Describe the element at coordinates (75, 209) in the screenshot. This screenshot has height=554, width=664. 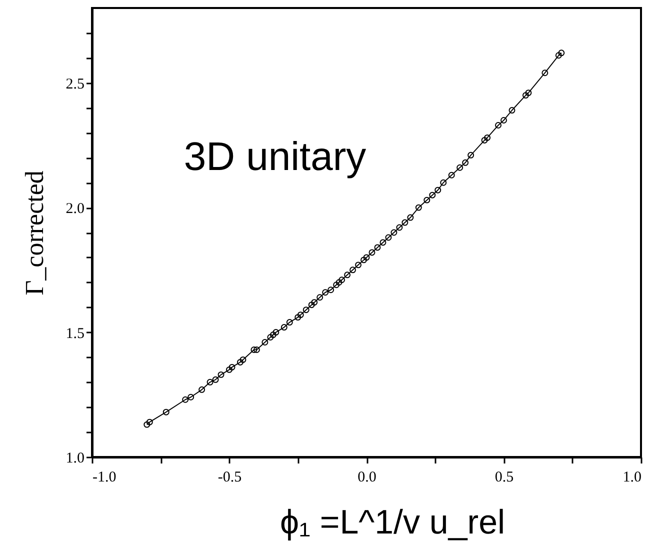
I see `y-tick-label: 2.0` at that location.